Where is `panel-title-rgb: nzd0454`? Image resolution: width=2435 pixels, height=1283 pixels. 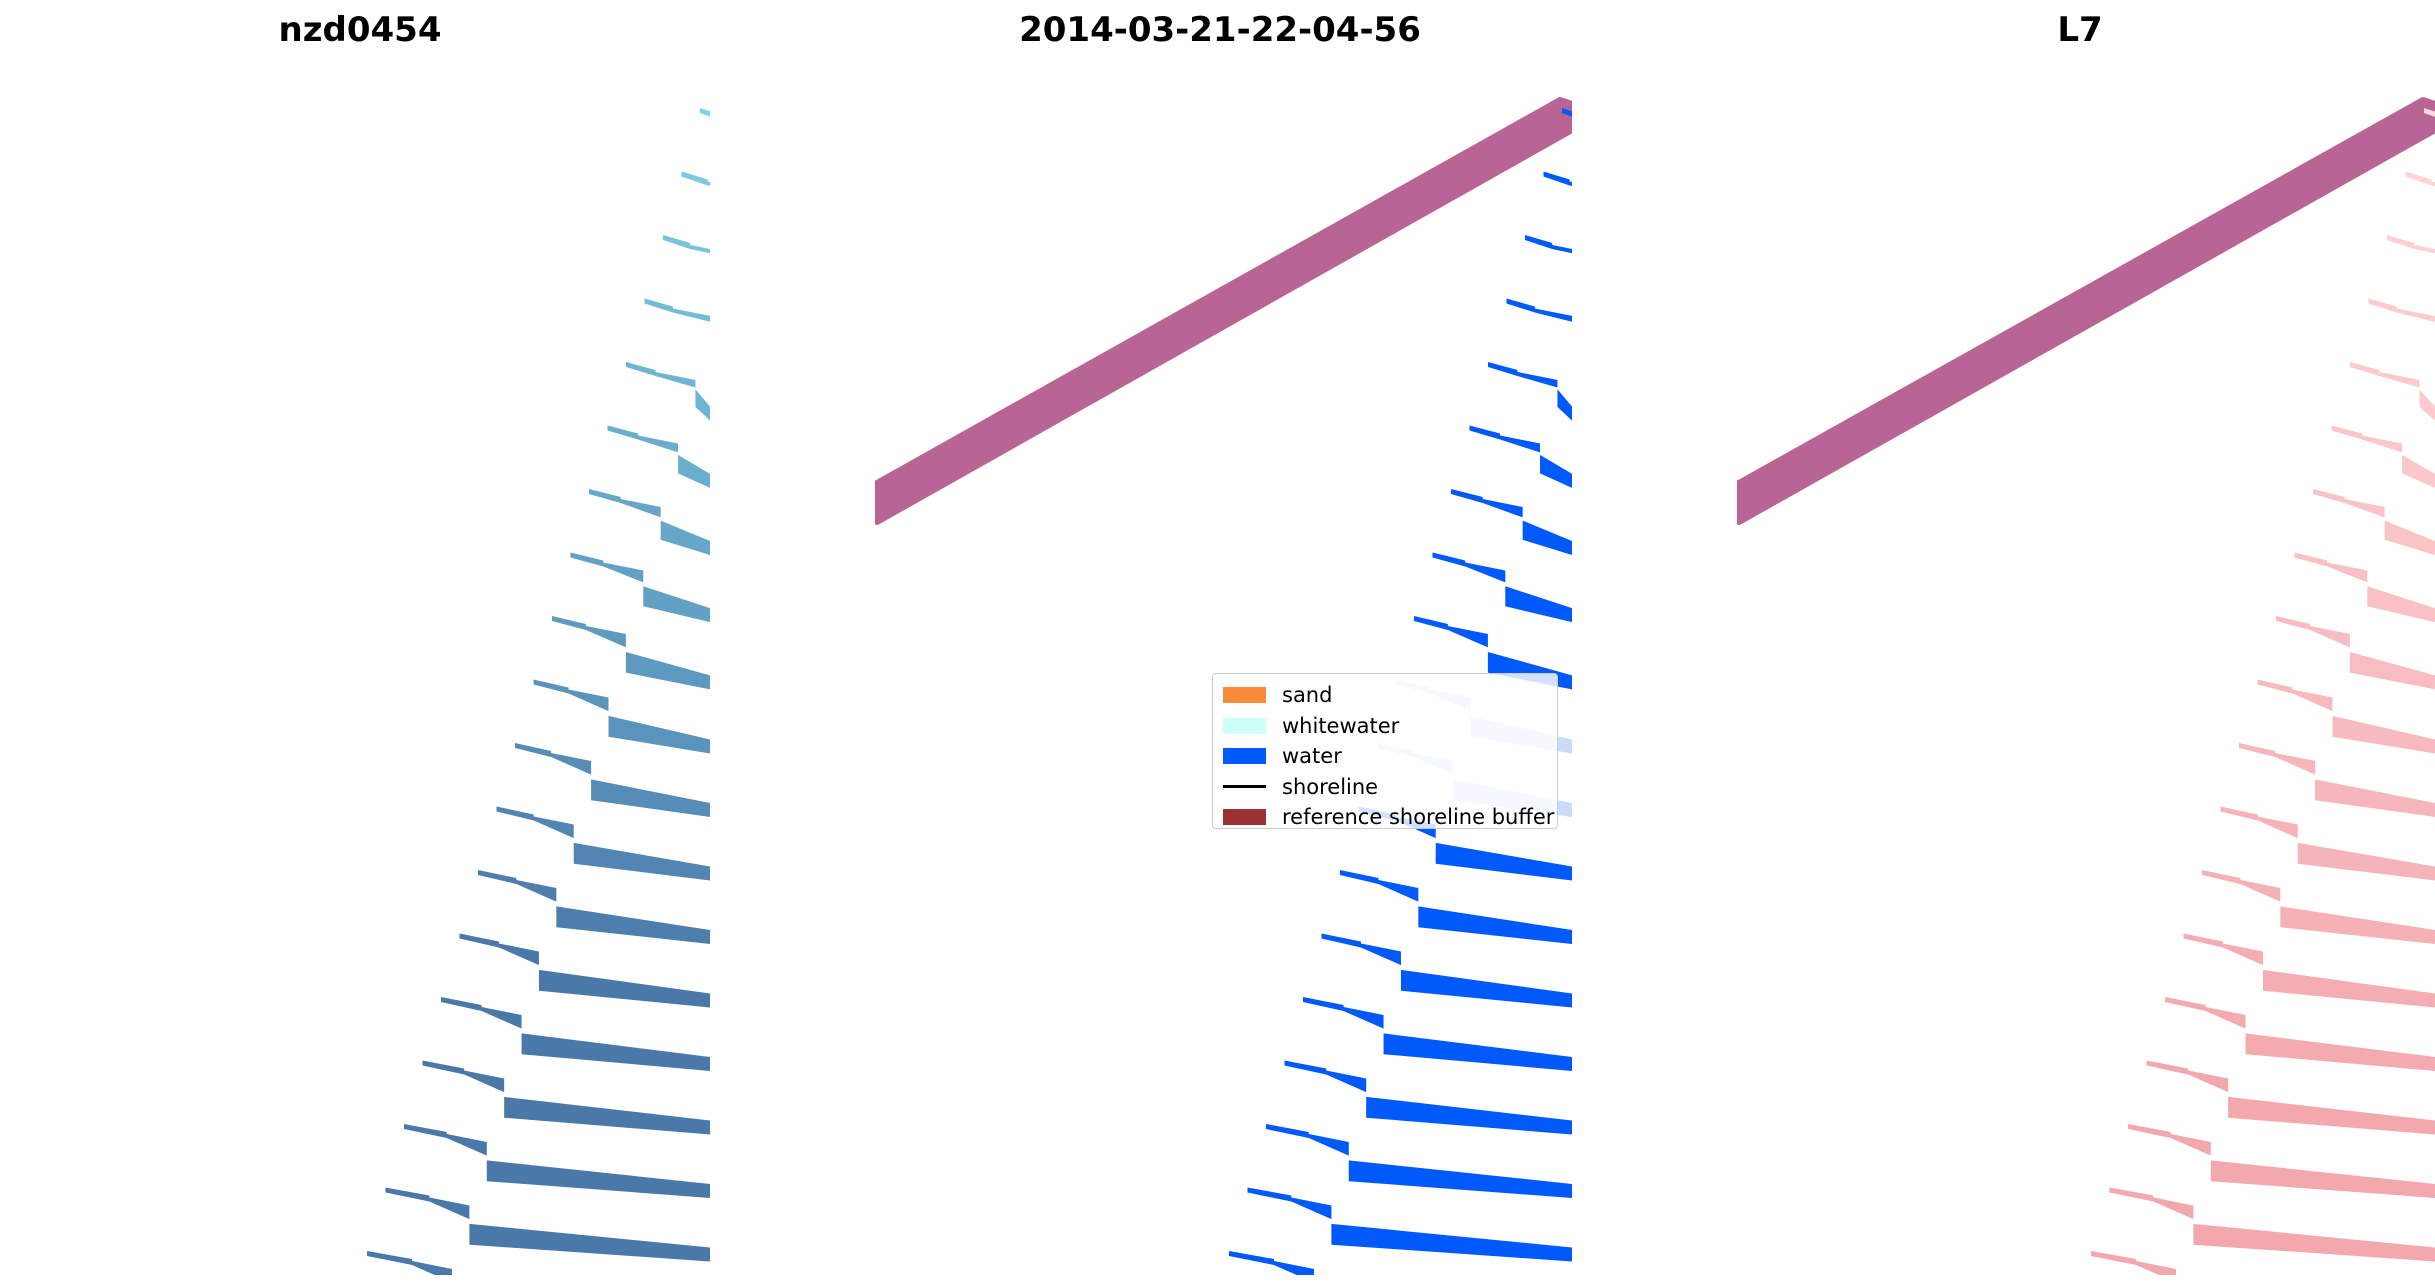 panel-title-rgb: nzd0454 is located at coordinates (360, 30).